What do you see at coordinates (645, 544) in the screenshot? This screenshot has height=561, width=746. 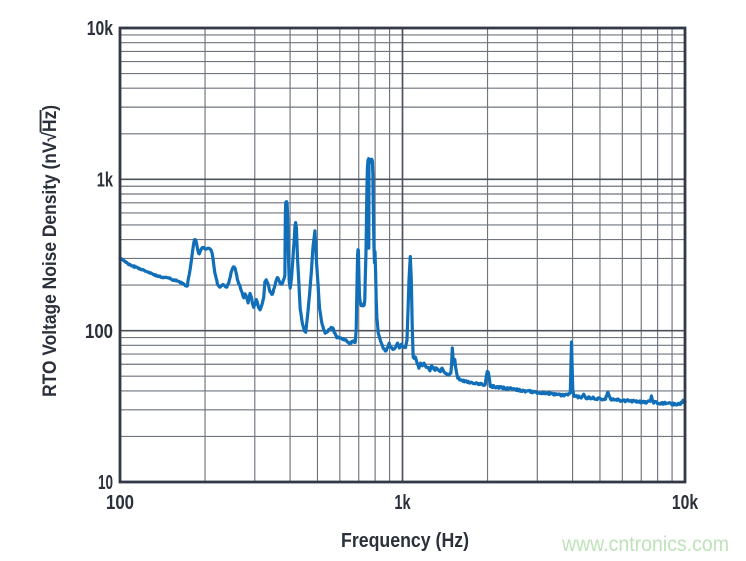 I see `svg-text: www.cntronics.com` at bounding box center [645, 544].